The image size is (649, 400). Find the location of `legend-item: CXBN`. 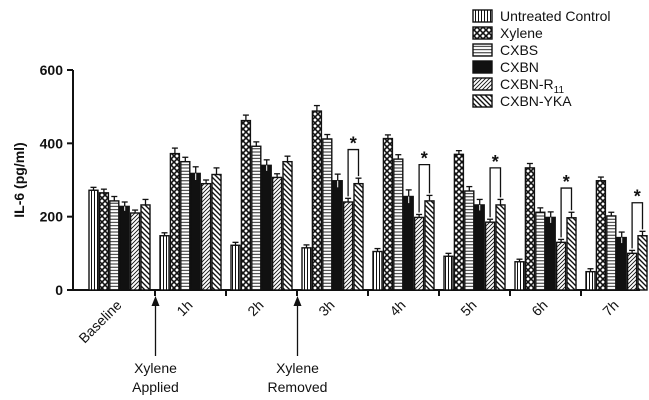

legend-item: CXBN is located at coordinates (505, 67).